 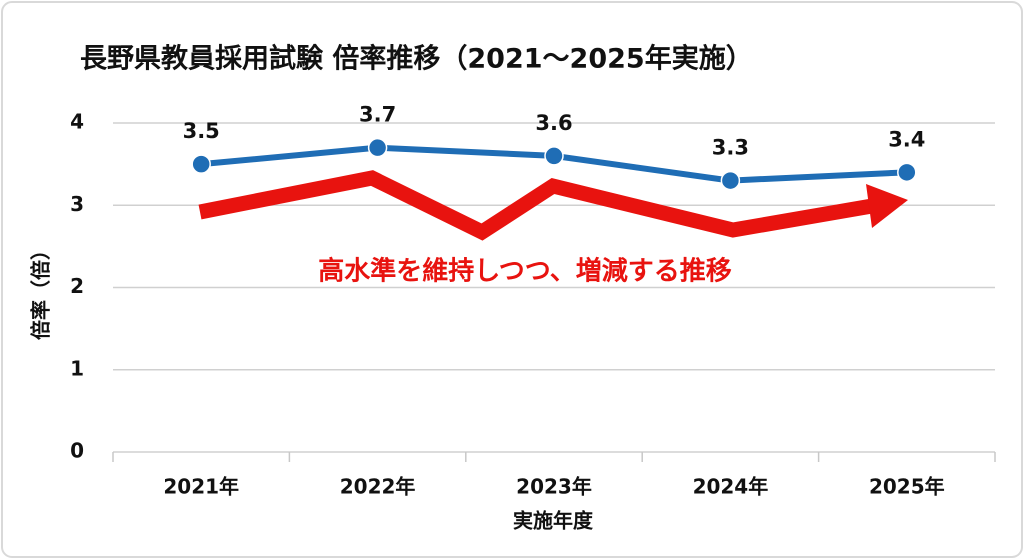 I want to click on y-tick-label: 1, so click(x=77, y=368).